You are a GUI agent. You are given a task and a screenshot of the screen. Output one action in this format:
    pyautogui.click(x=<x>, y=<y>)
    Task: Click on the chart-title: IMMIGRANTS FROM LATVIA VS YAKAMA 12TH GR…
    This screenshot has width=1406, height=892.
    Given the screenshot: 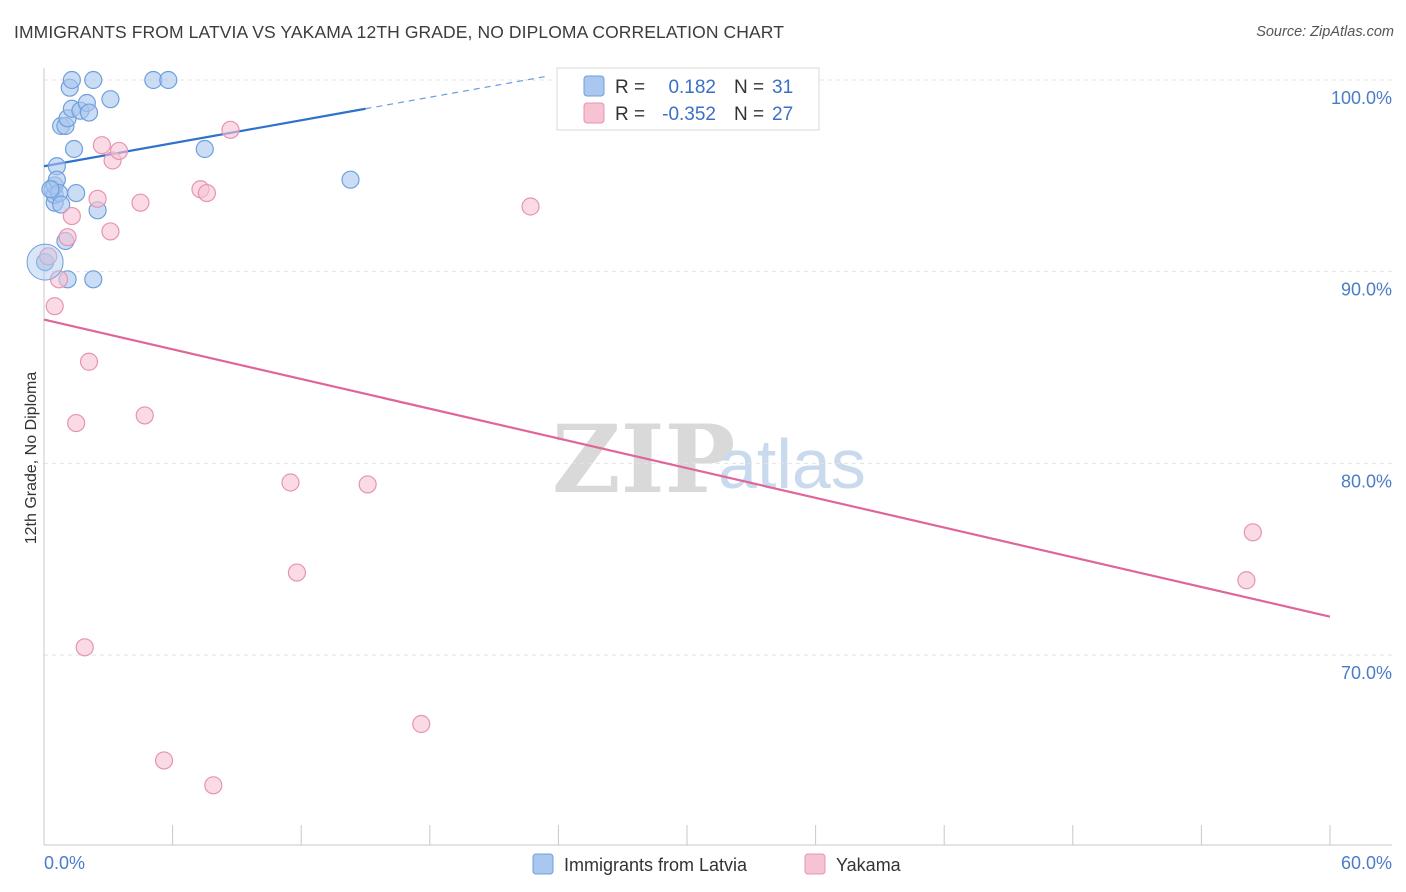 What is the action you would take?
    pyautogui.click(x=399, y=32)
    